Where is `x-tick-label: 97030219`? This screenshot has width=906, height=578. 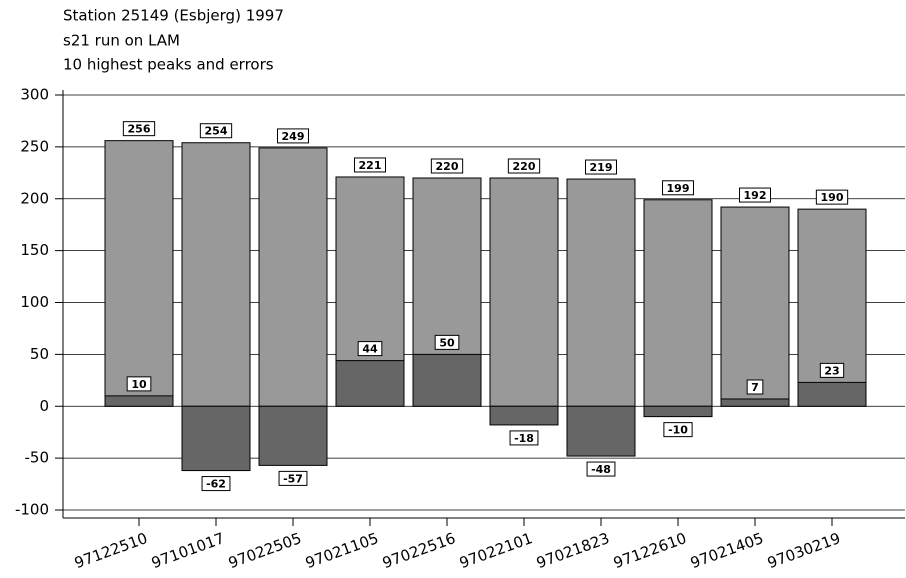
x-tick-label: 97030219 is located at coordinates (804, 550).